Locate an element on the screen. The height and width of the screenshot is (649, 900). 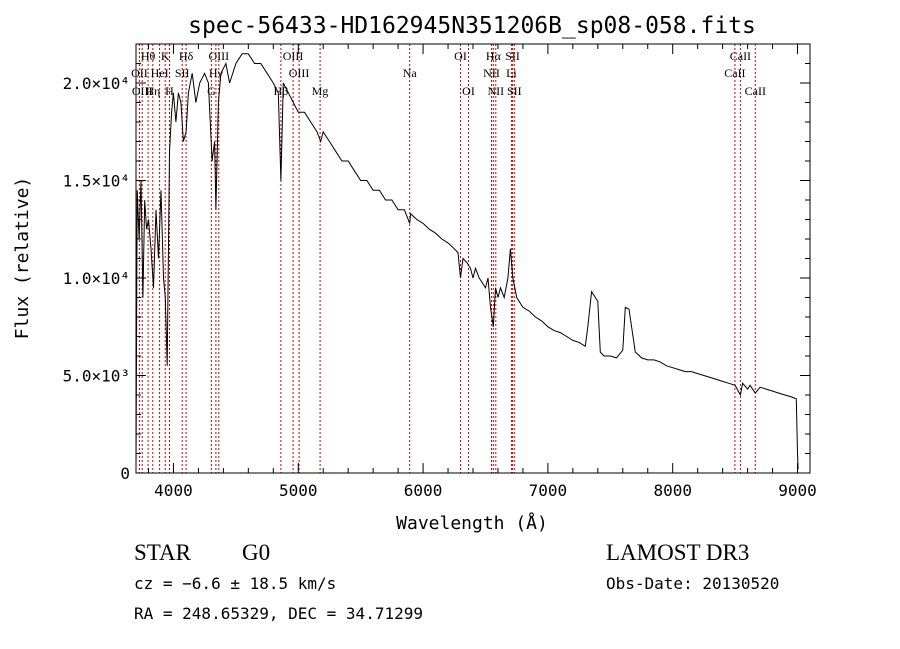
x-axis-label: Wavelength (Å) is located at coordinates (472, 523).